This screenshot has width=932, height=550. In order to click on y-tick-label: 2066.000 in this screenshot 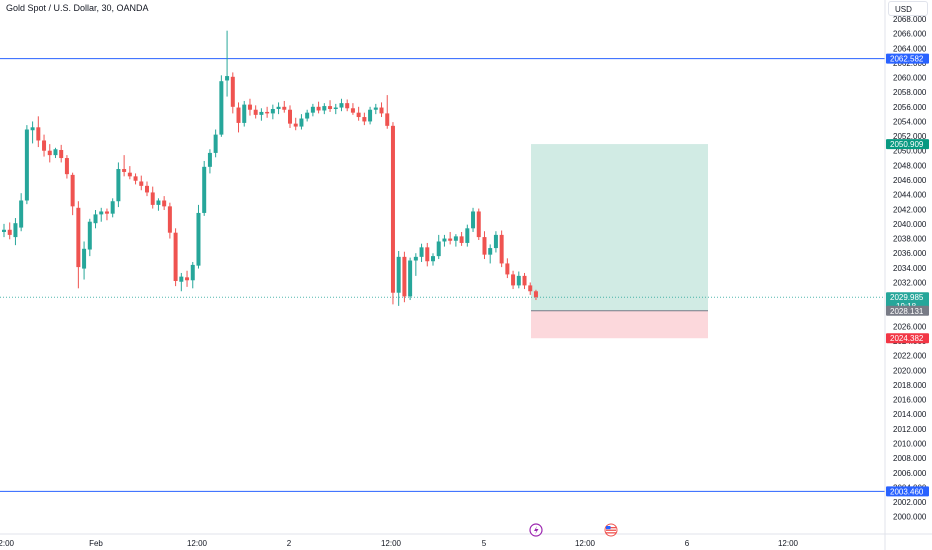, I will do `click(910, 34)`.